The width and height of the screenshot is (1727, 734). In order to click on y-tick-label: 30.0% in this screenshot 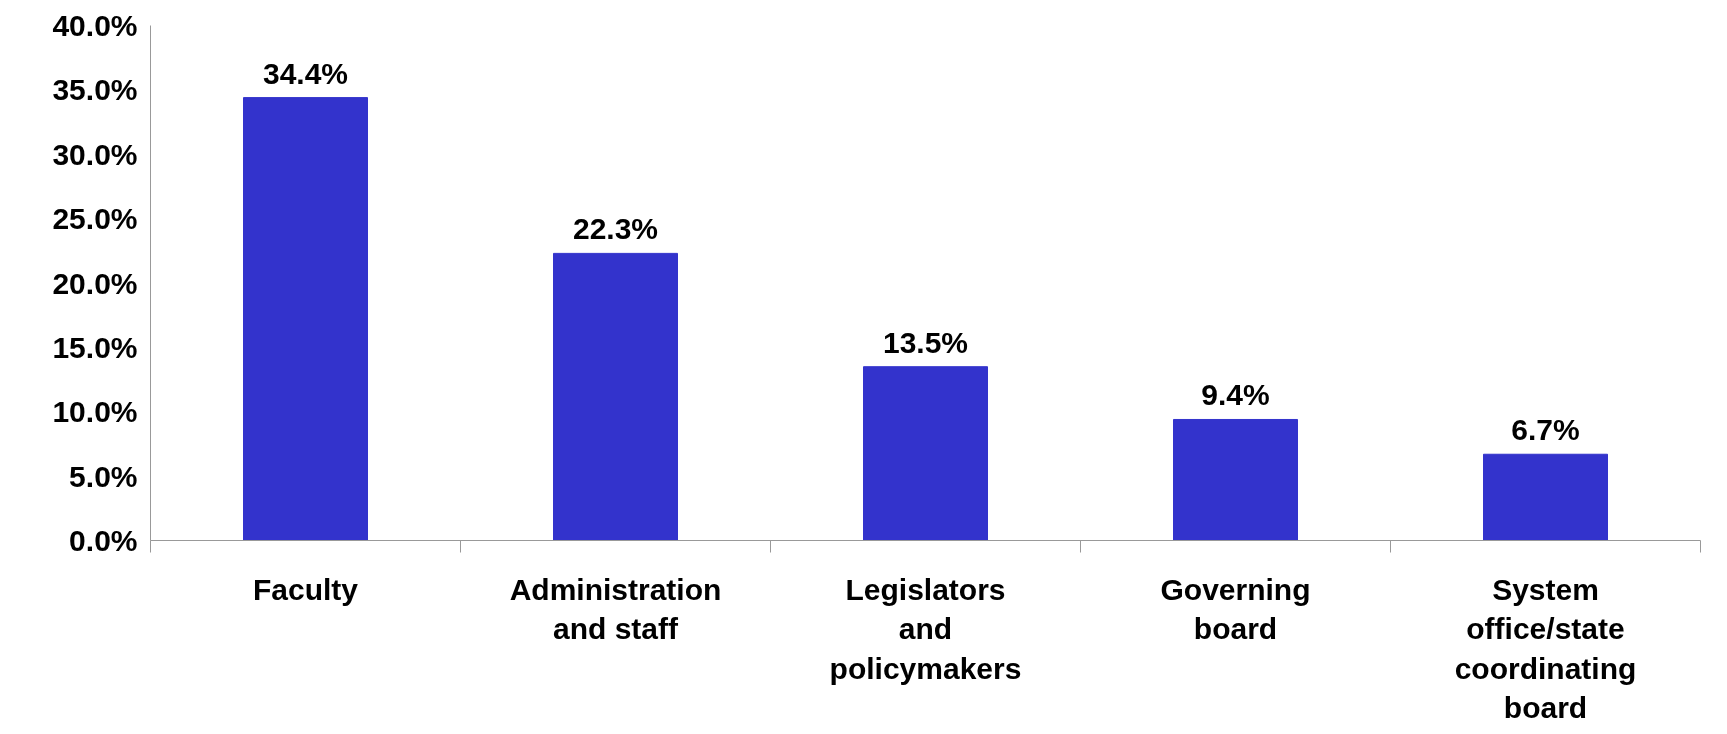, I will do `click(95, 154)`.